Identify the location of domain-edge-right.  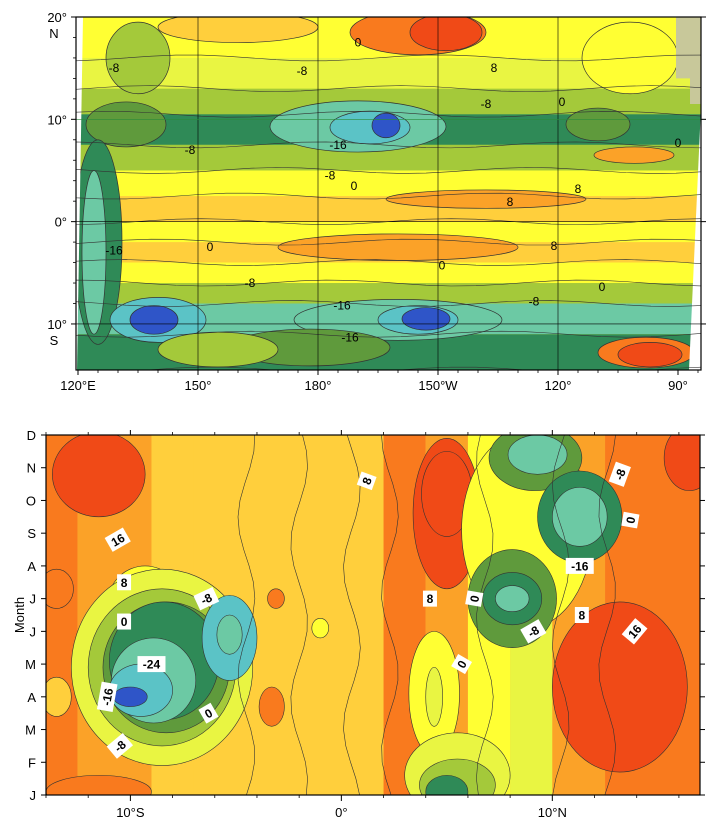
(695, 238).